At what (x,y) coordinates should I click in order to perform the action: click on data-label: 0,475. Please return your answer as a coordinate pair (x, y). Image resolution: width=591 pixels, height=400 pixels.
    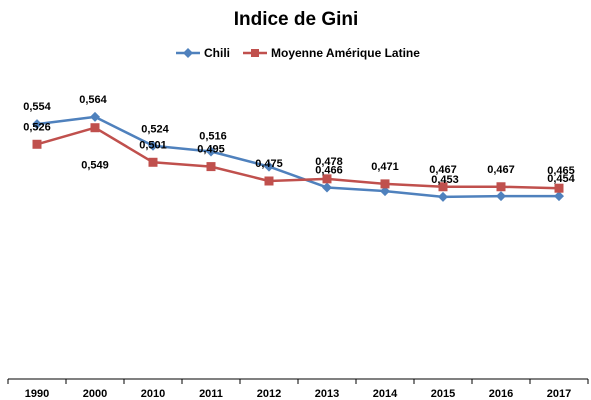
    Looking at the image, I should click on (269, 164).